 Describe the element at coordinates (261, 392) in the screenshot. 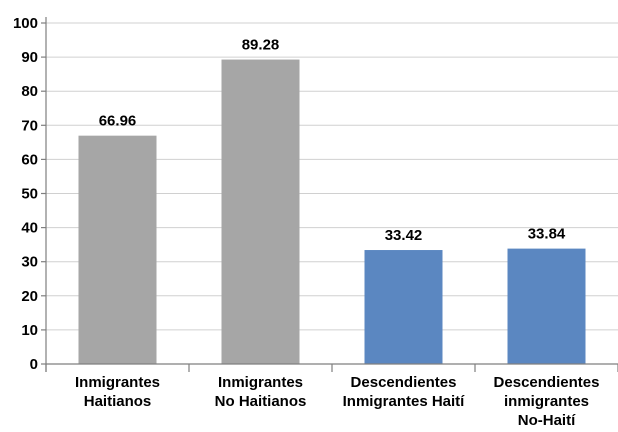

I see `x-category-label: Inmigrantes No Haitianos` at that location.